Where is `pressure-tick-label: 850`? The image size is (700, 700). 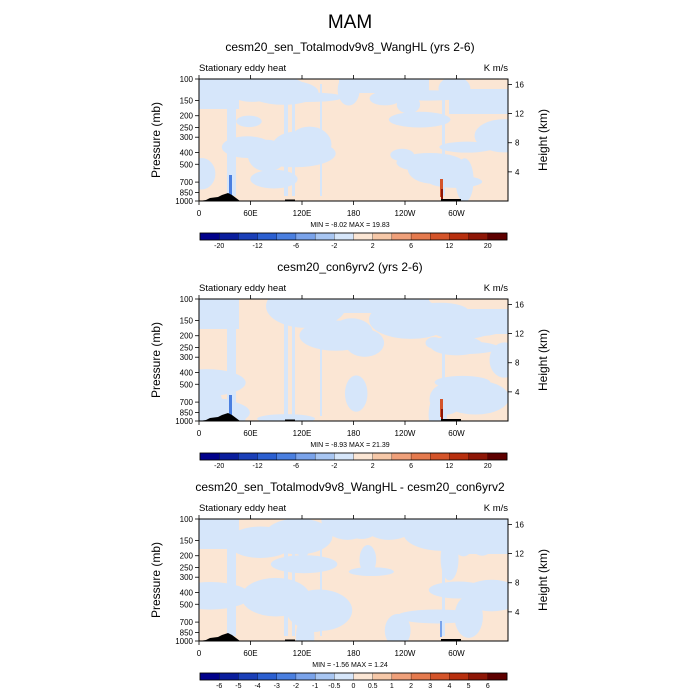
pressure-tick-label: 850 is located at coordinates (187, 412).